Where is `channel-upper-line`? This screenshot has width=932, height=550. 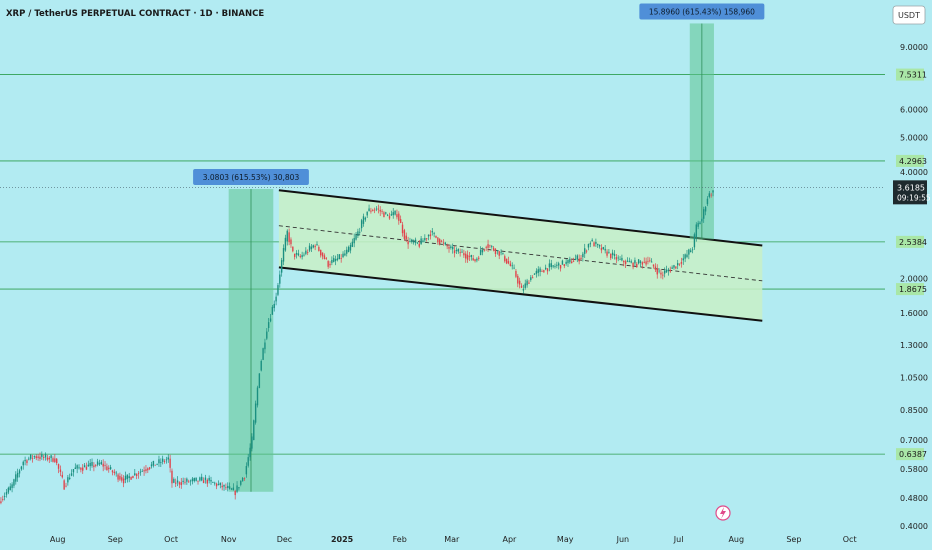
channel-upper-line is located at coordinates (520, 218).